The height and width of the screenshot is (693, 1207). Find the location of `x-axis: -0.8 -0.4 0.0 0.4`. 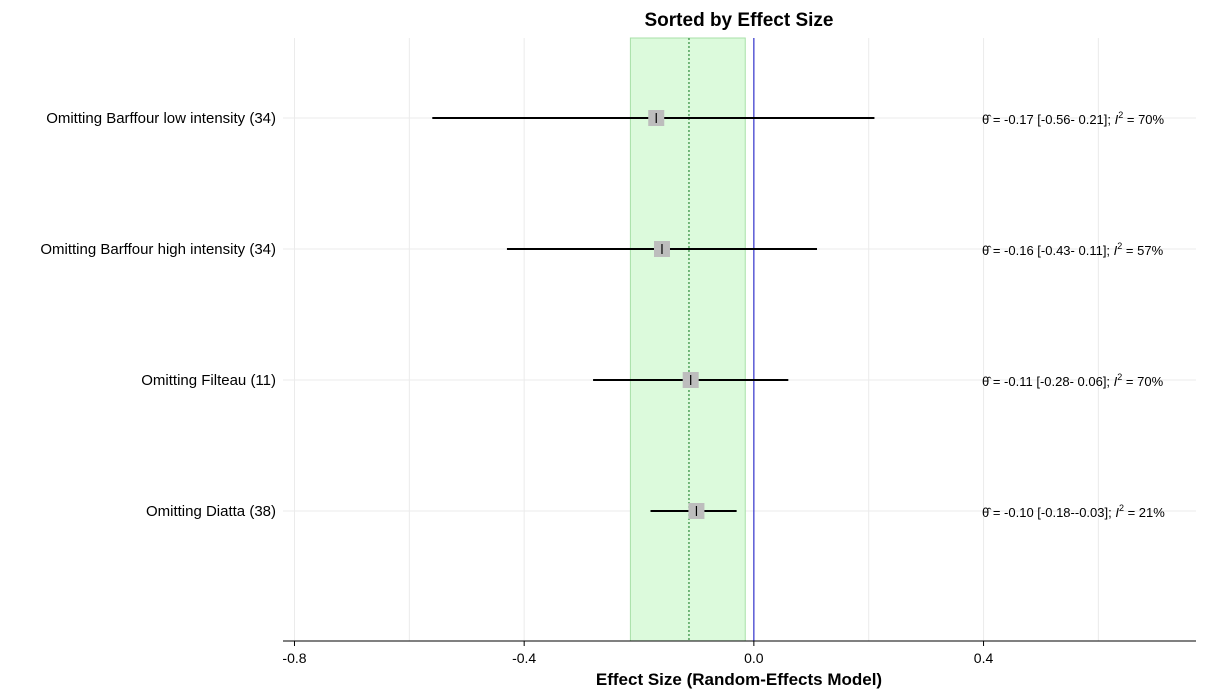

x-axis: -0.8 -0.4 0.0 0.4 is located at coordinates (739, 653).